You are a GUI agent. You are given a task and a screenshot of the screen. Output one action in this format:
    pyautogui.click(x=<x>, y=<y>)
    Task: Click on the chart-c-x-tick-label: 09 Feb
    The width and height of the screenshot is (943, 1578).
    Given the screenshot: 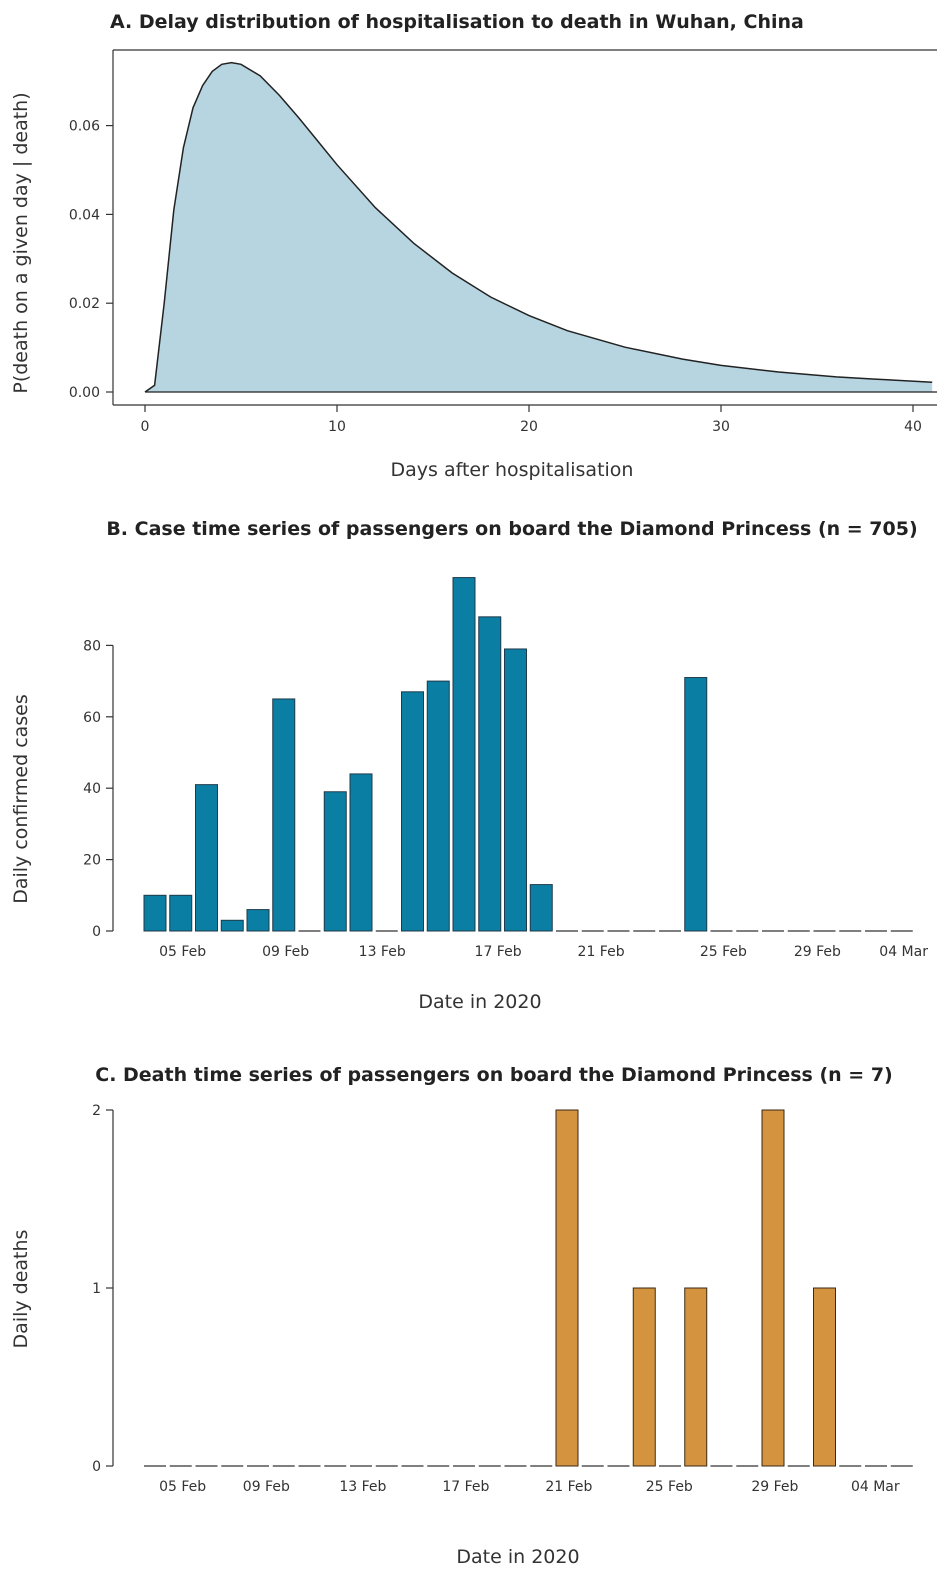 What is the action you would take?
    pyautogui.click(x=266, y=1487)
    